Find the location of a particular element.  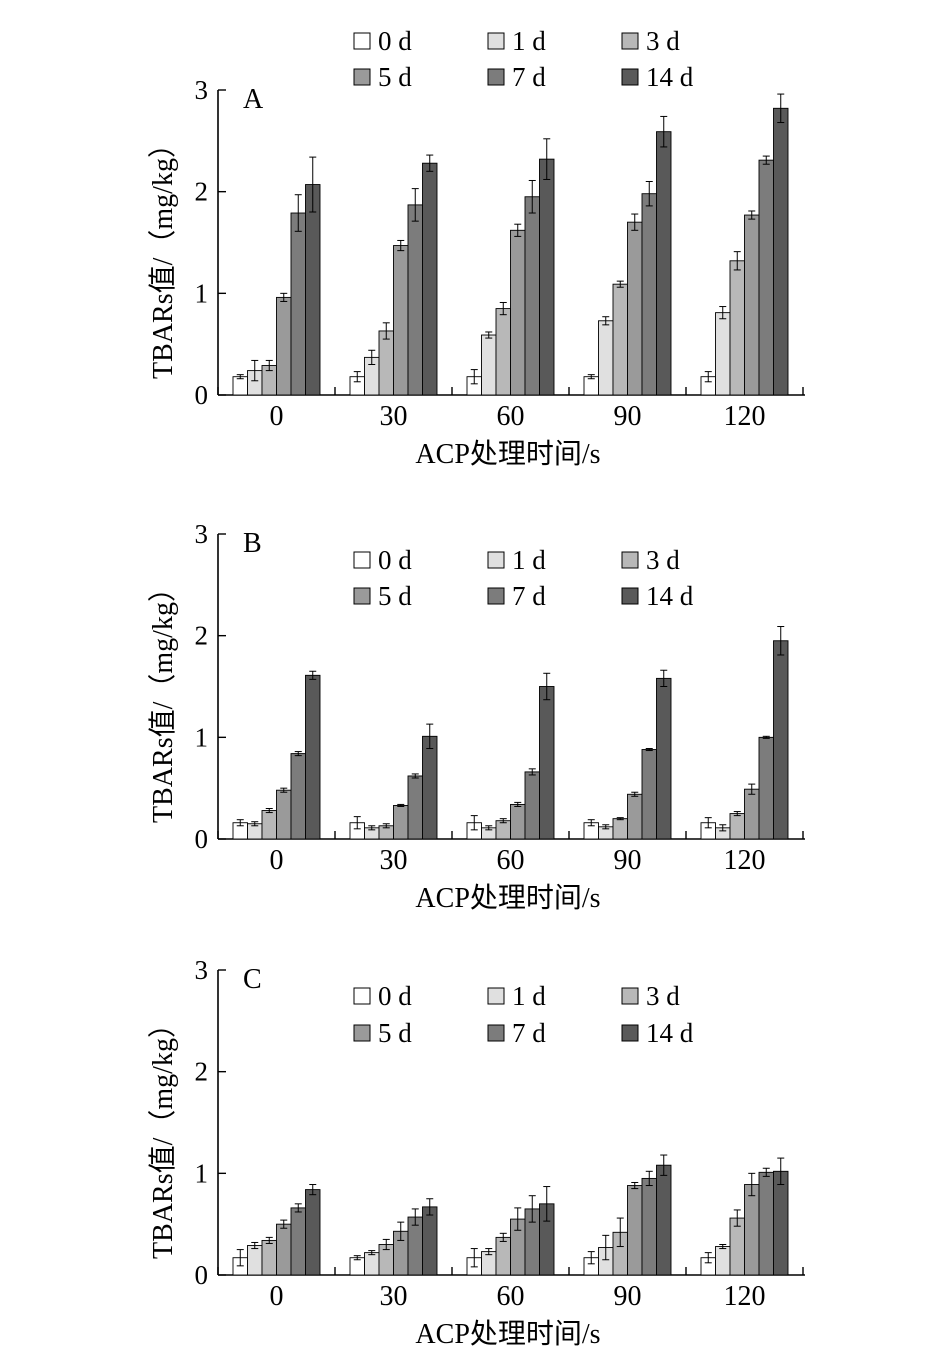

legend-label: 7 d is located at coordinates (529, 596).